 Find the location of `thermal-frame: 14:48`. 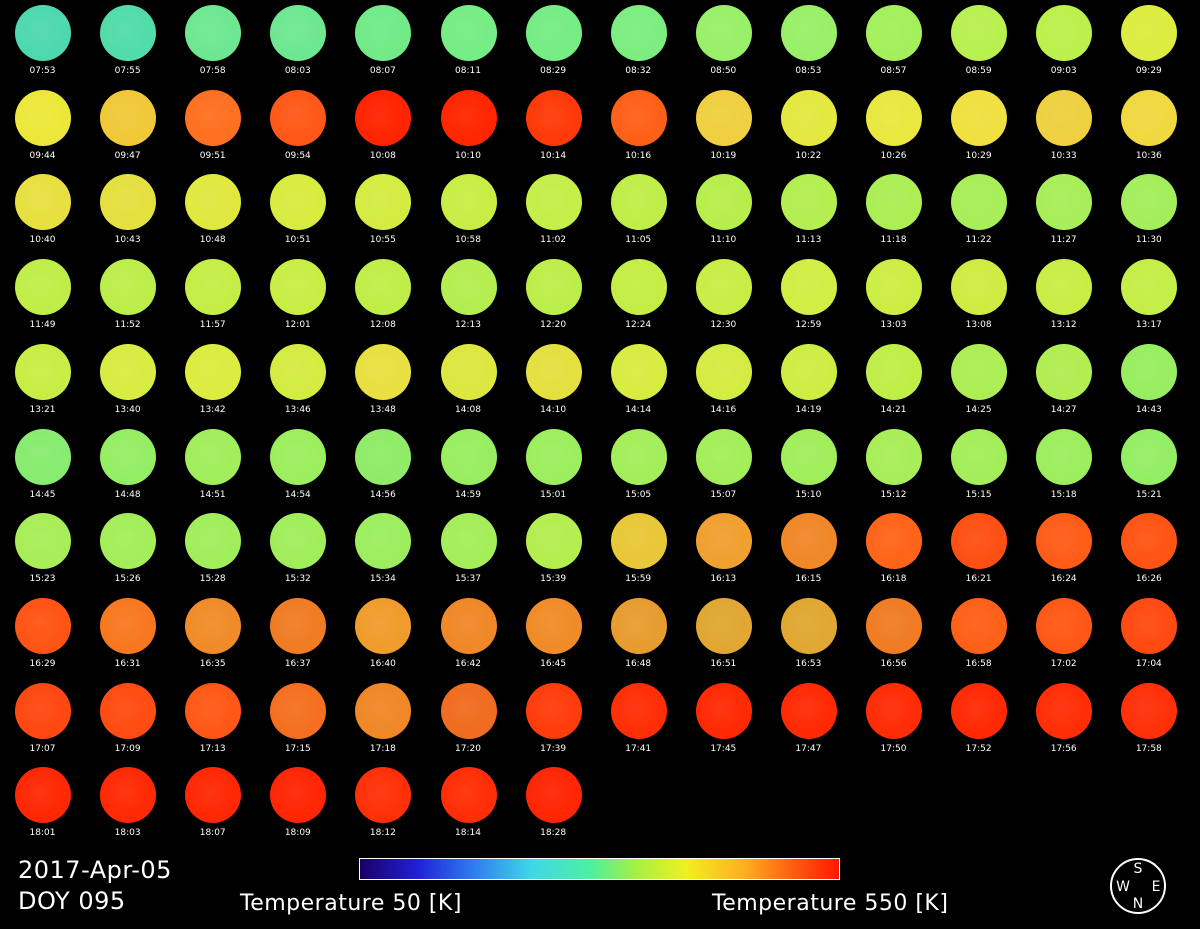

thermal-frame: 14:48 is located at coordinates (127, 468).